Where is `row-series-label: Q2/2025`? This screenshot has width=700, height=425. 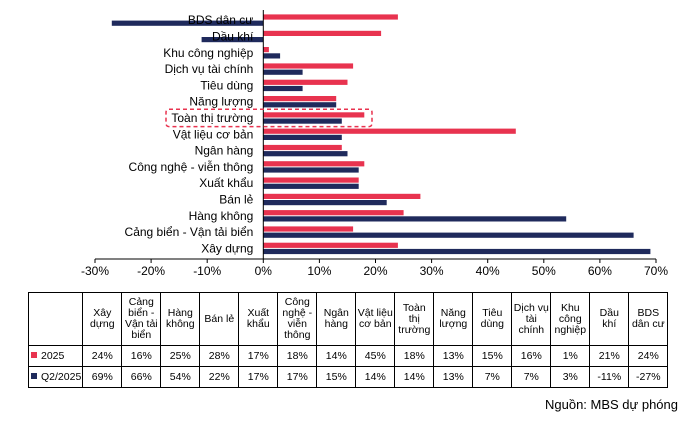 row-series-label: Q2/2025 is located at coordinates (55, 377).